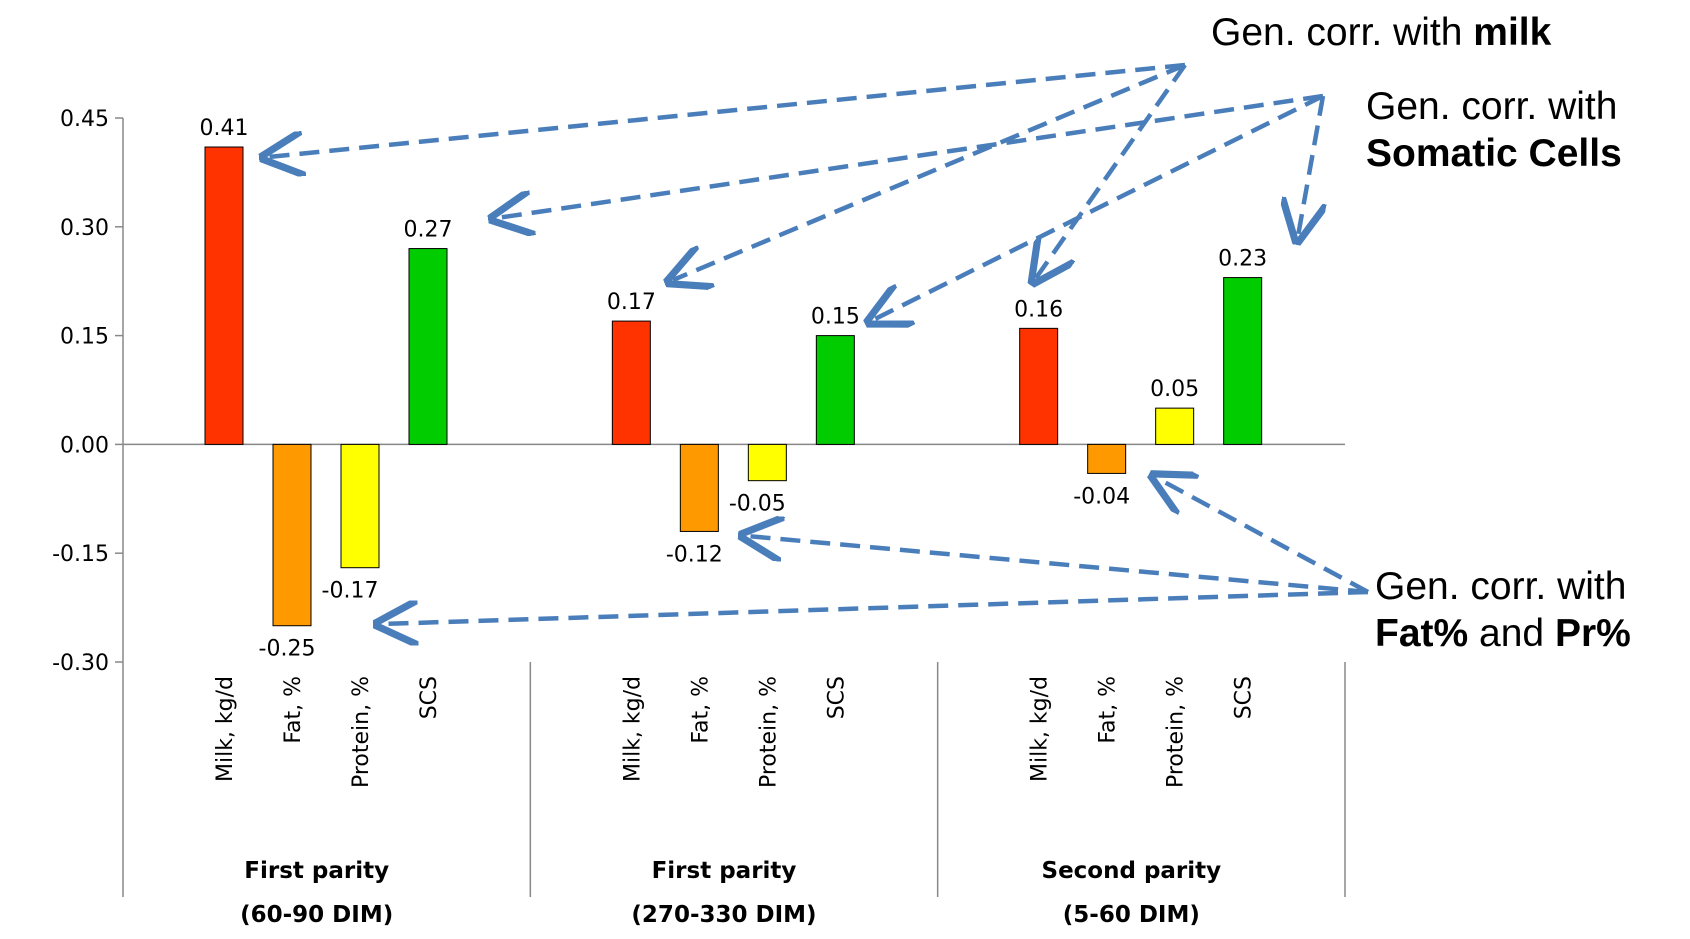  What do you see at coordinates (1058, 565) in the screenshot?
I see `arrow-fatpr-group2` at bounding box center [1058, 565].